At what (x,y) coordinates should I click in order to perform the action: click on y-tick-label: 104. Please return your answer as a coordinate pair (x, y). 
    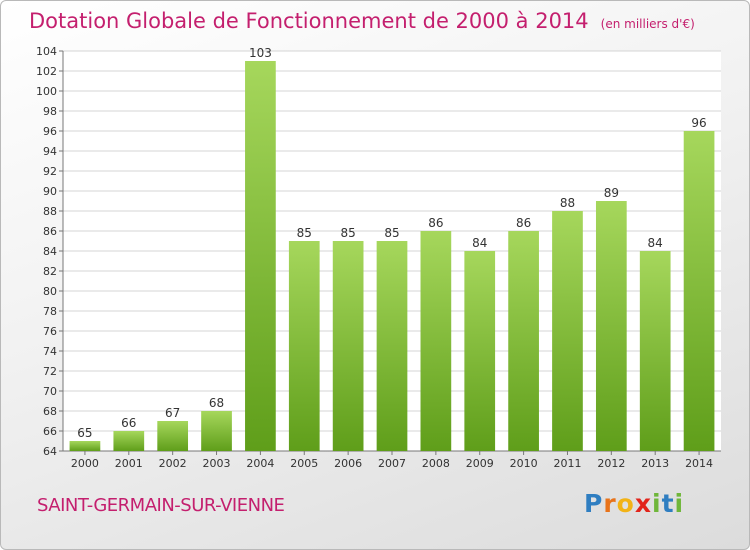
    Looking at the image, I should click on (46, 51).